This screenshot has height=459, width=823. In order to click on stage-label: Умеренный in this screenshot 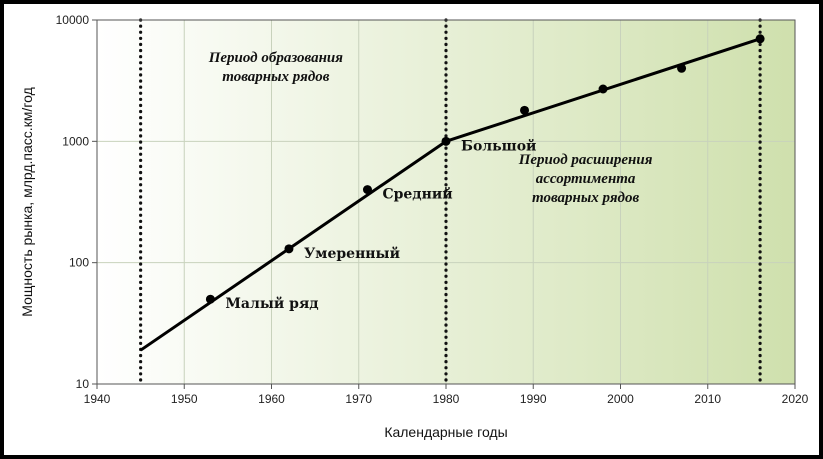, I will do `click(352, 253)`.